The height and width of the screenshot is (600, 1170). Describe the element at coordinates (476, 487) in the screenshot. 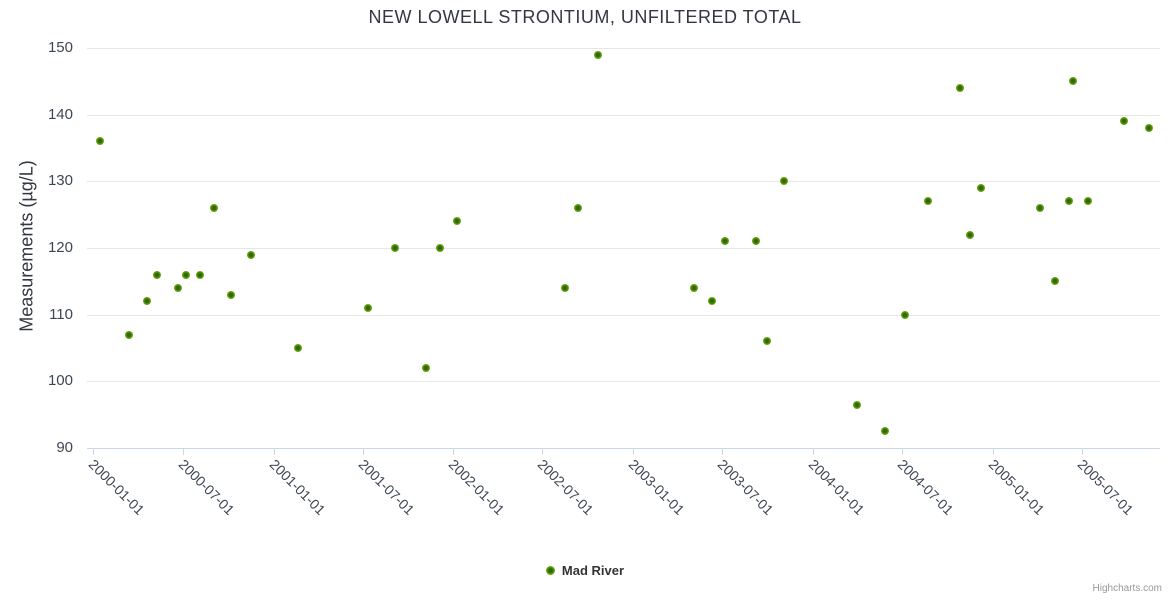

I see `x-axis-label: 2002-01-01` at that location.